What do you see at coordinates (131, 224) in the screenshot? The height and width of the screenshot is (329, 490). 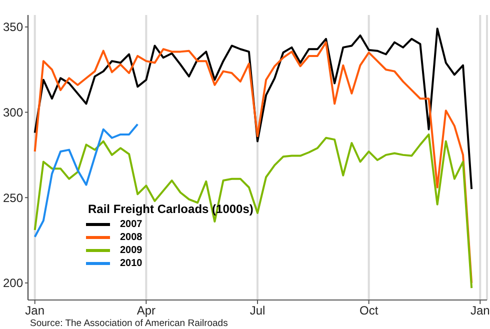 I see `legend-label: 2007` at bounding box center [131, 224].